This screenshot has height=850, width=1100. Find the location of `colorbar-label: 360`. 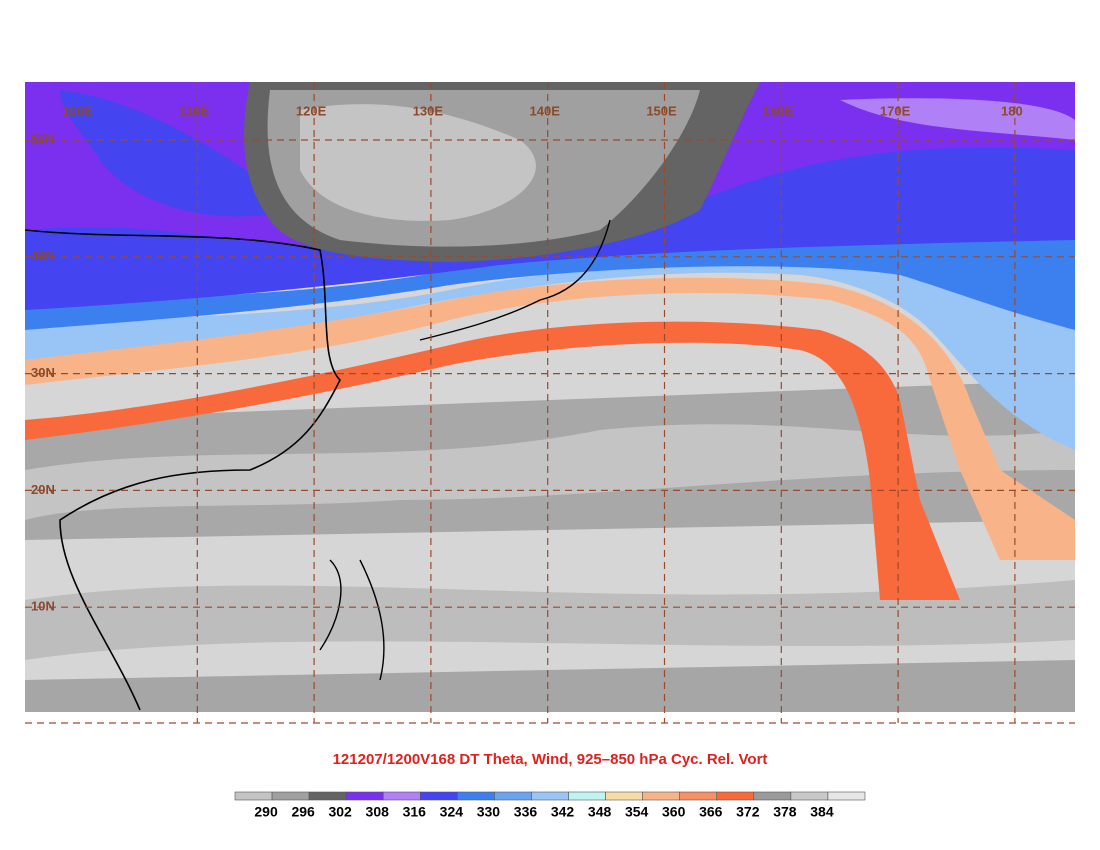

colorbar-label: 360 is located at coordinates (674, 812).